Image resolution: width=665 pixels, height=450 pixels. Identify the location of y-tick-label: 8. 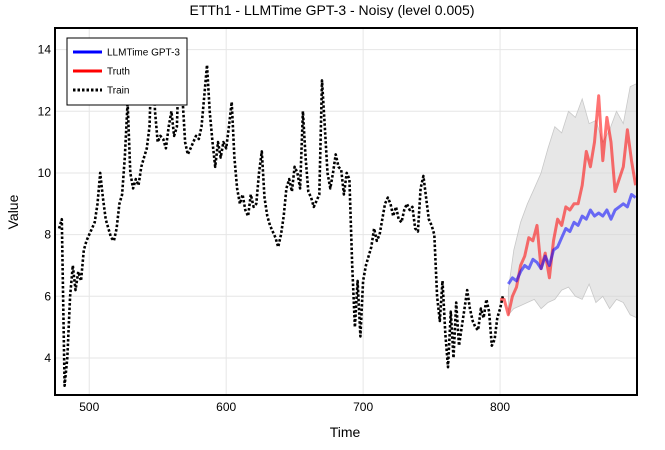
(47, 235).